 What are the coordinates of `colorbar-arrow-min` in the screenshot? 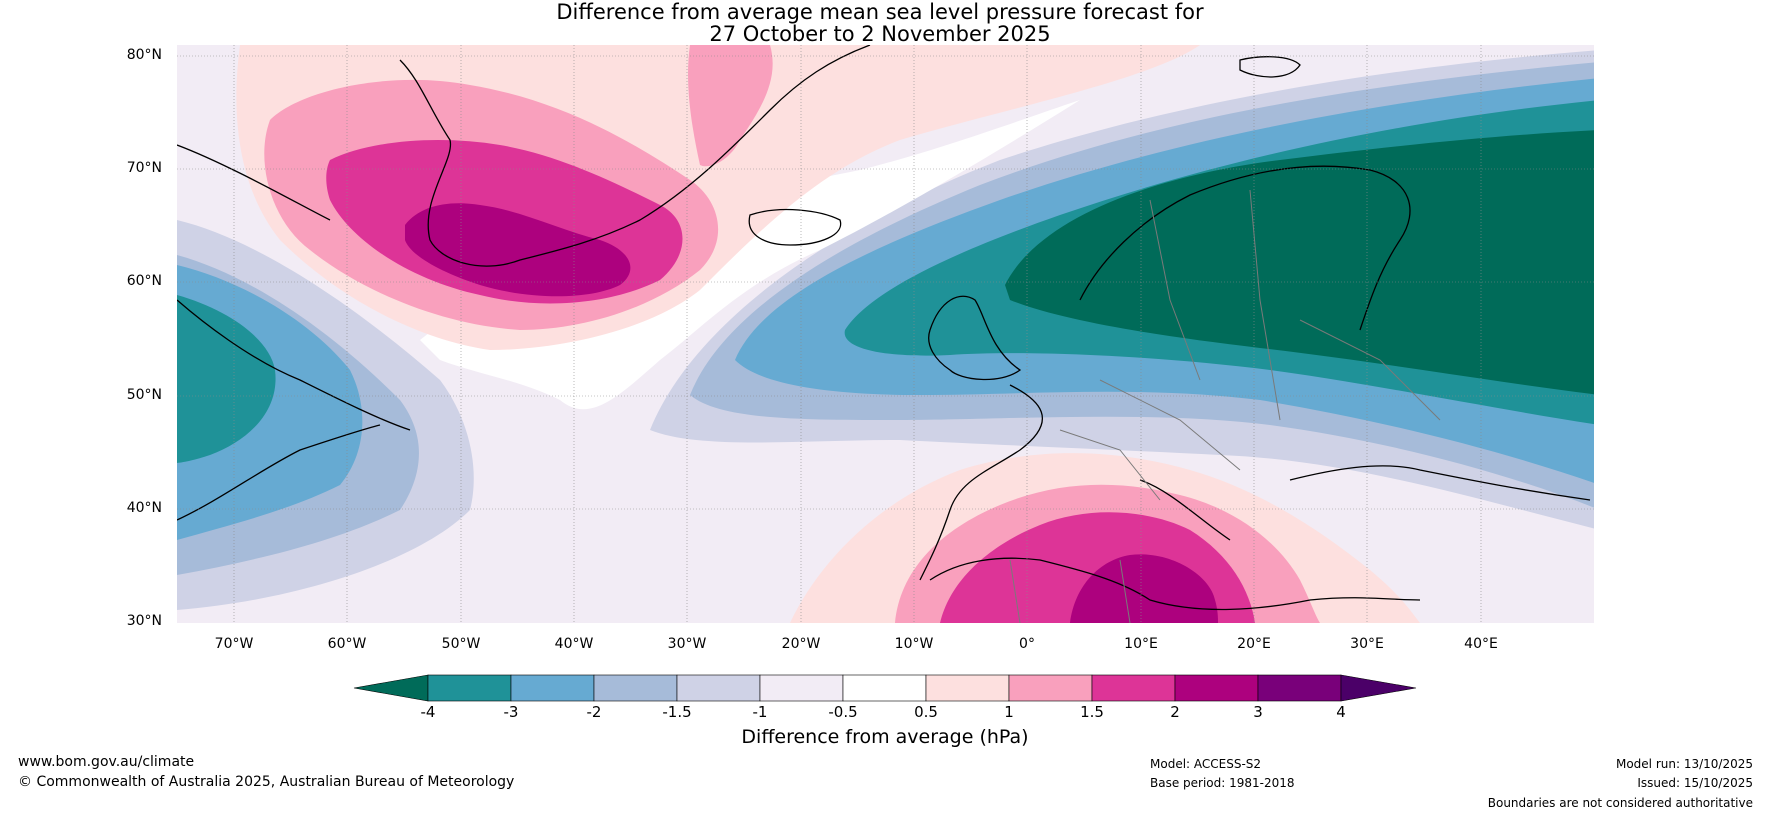 It's located at (391, 688).